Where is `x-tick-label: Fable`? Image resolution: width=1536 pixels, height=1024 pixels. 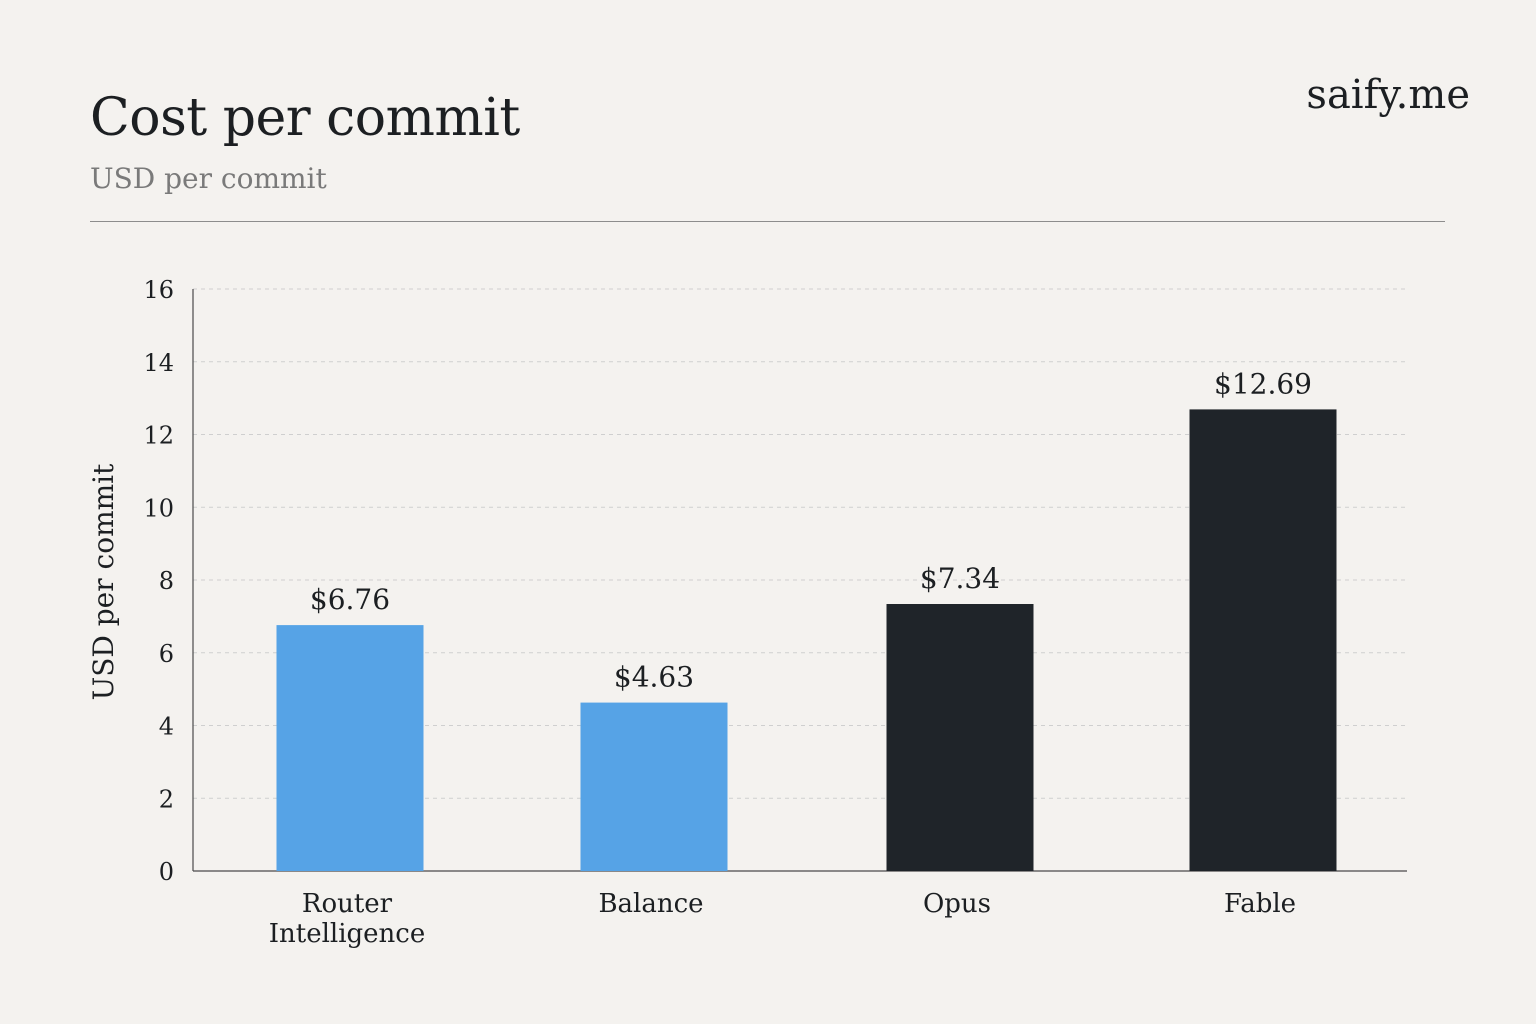 x-tick-label: Fable is located at coordinates (1260, 904).